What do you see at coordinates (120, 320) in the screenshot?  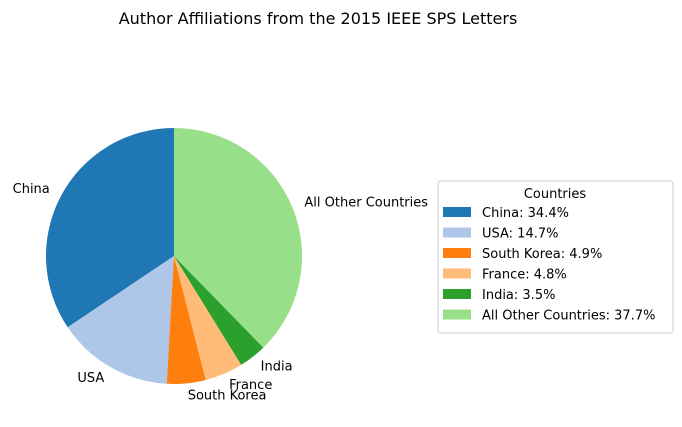 I see `pie-slice-usa` at bounding box center [120, 320].